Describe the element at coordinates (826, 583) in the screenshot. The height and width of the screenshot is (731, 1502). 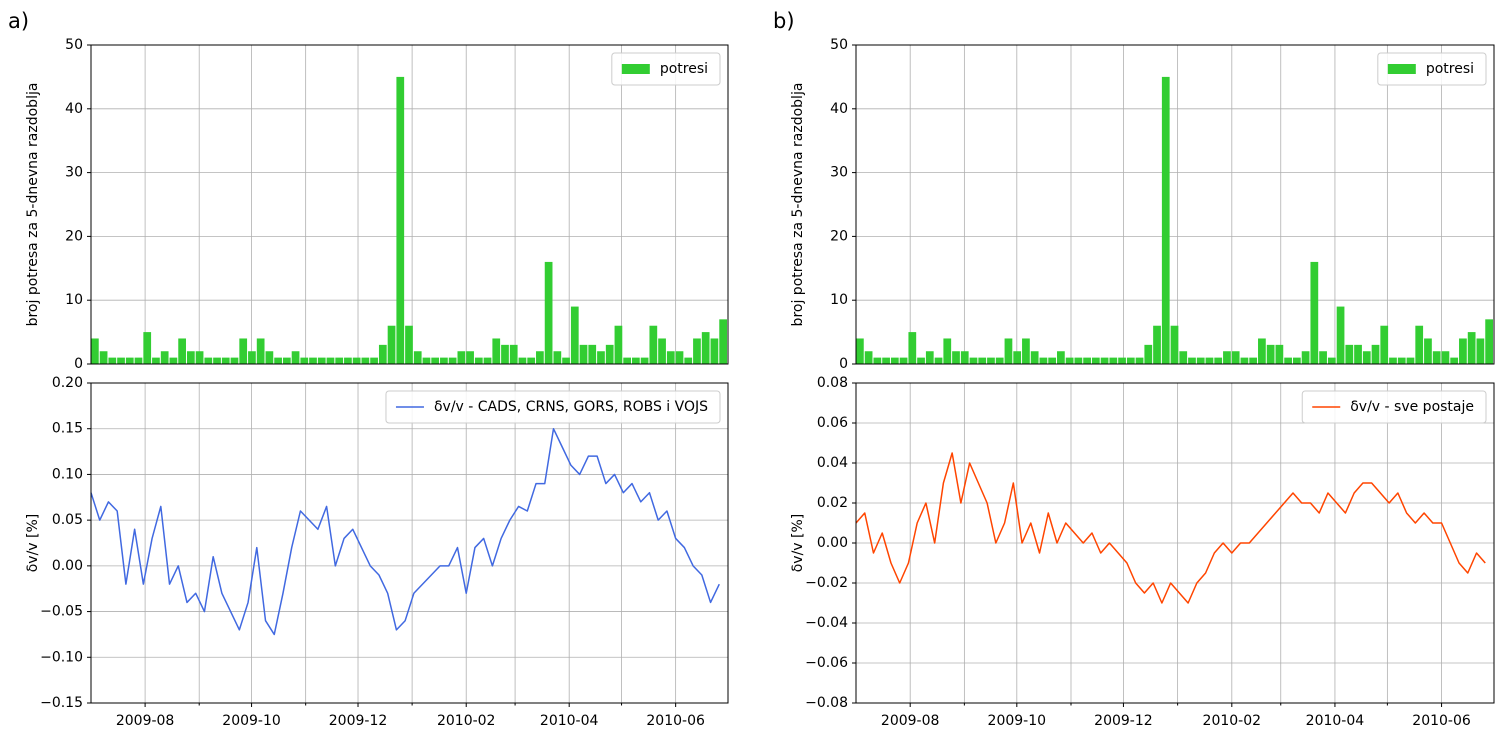
I see `y-tick-label: −0.02` at that location.